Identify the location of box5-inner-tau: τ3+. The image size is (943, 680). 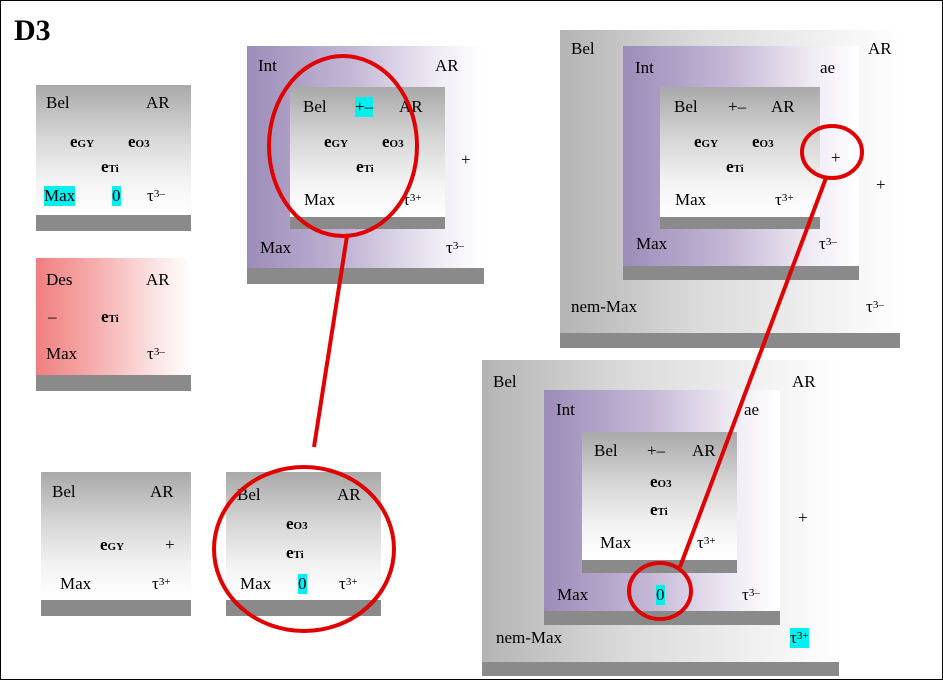
(412, 199).